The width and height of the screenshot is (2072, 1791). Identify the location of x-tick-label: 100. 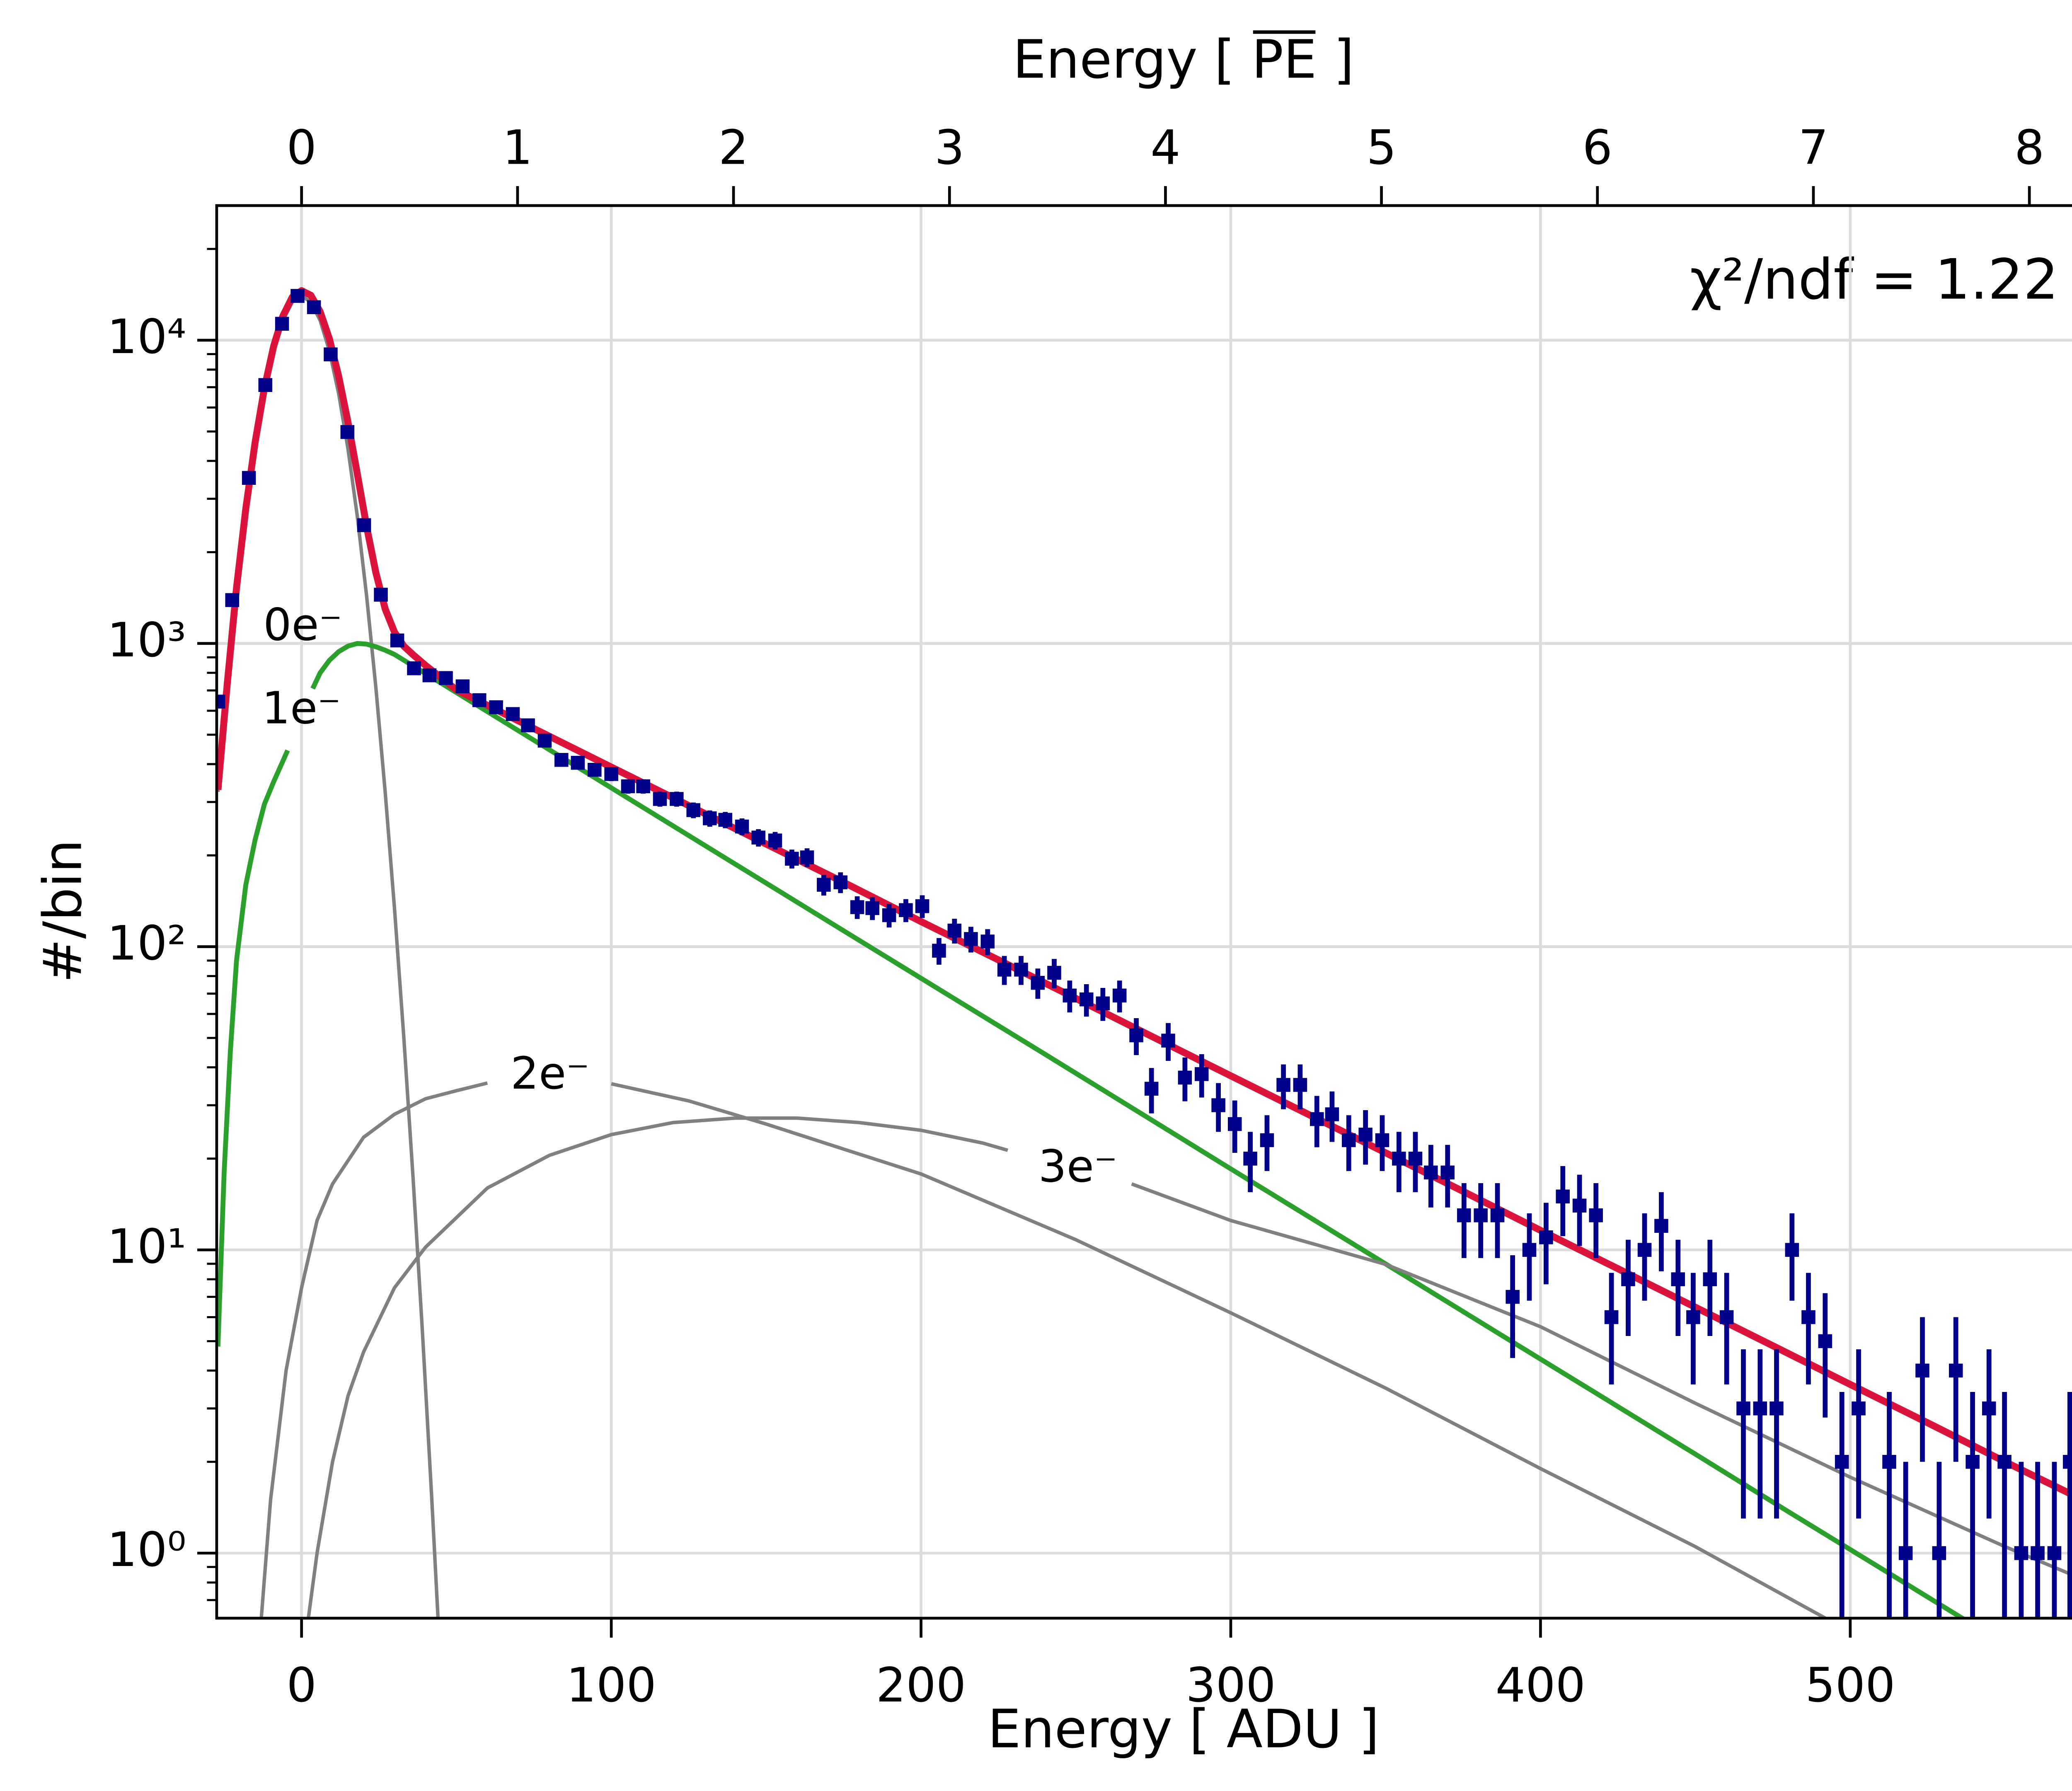
(611, 1685).